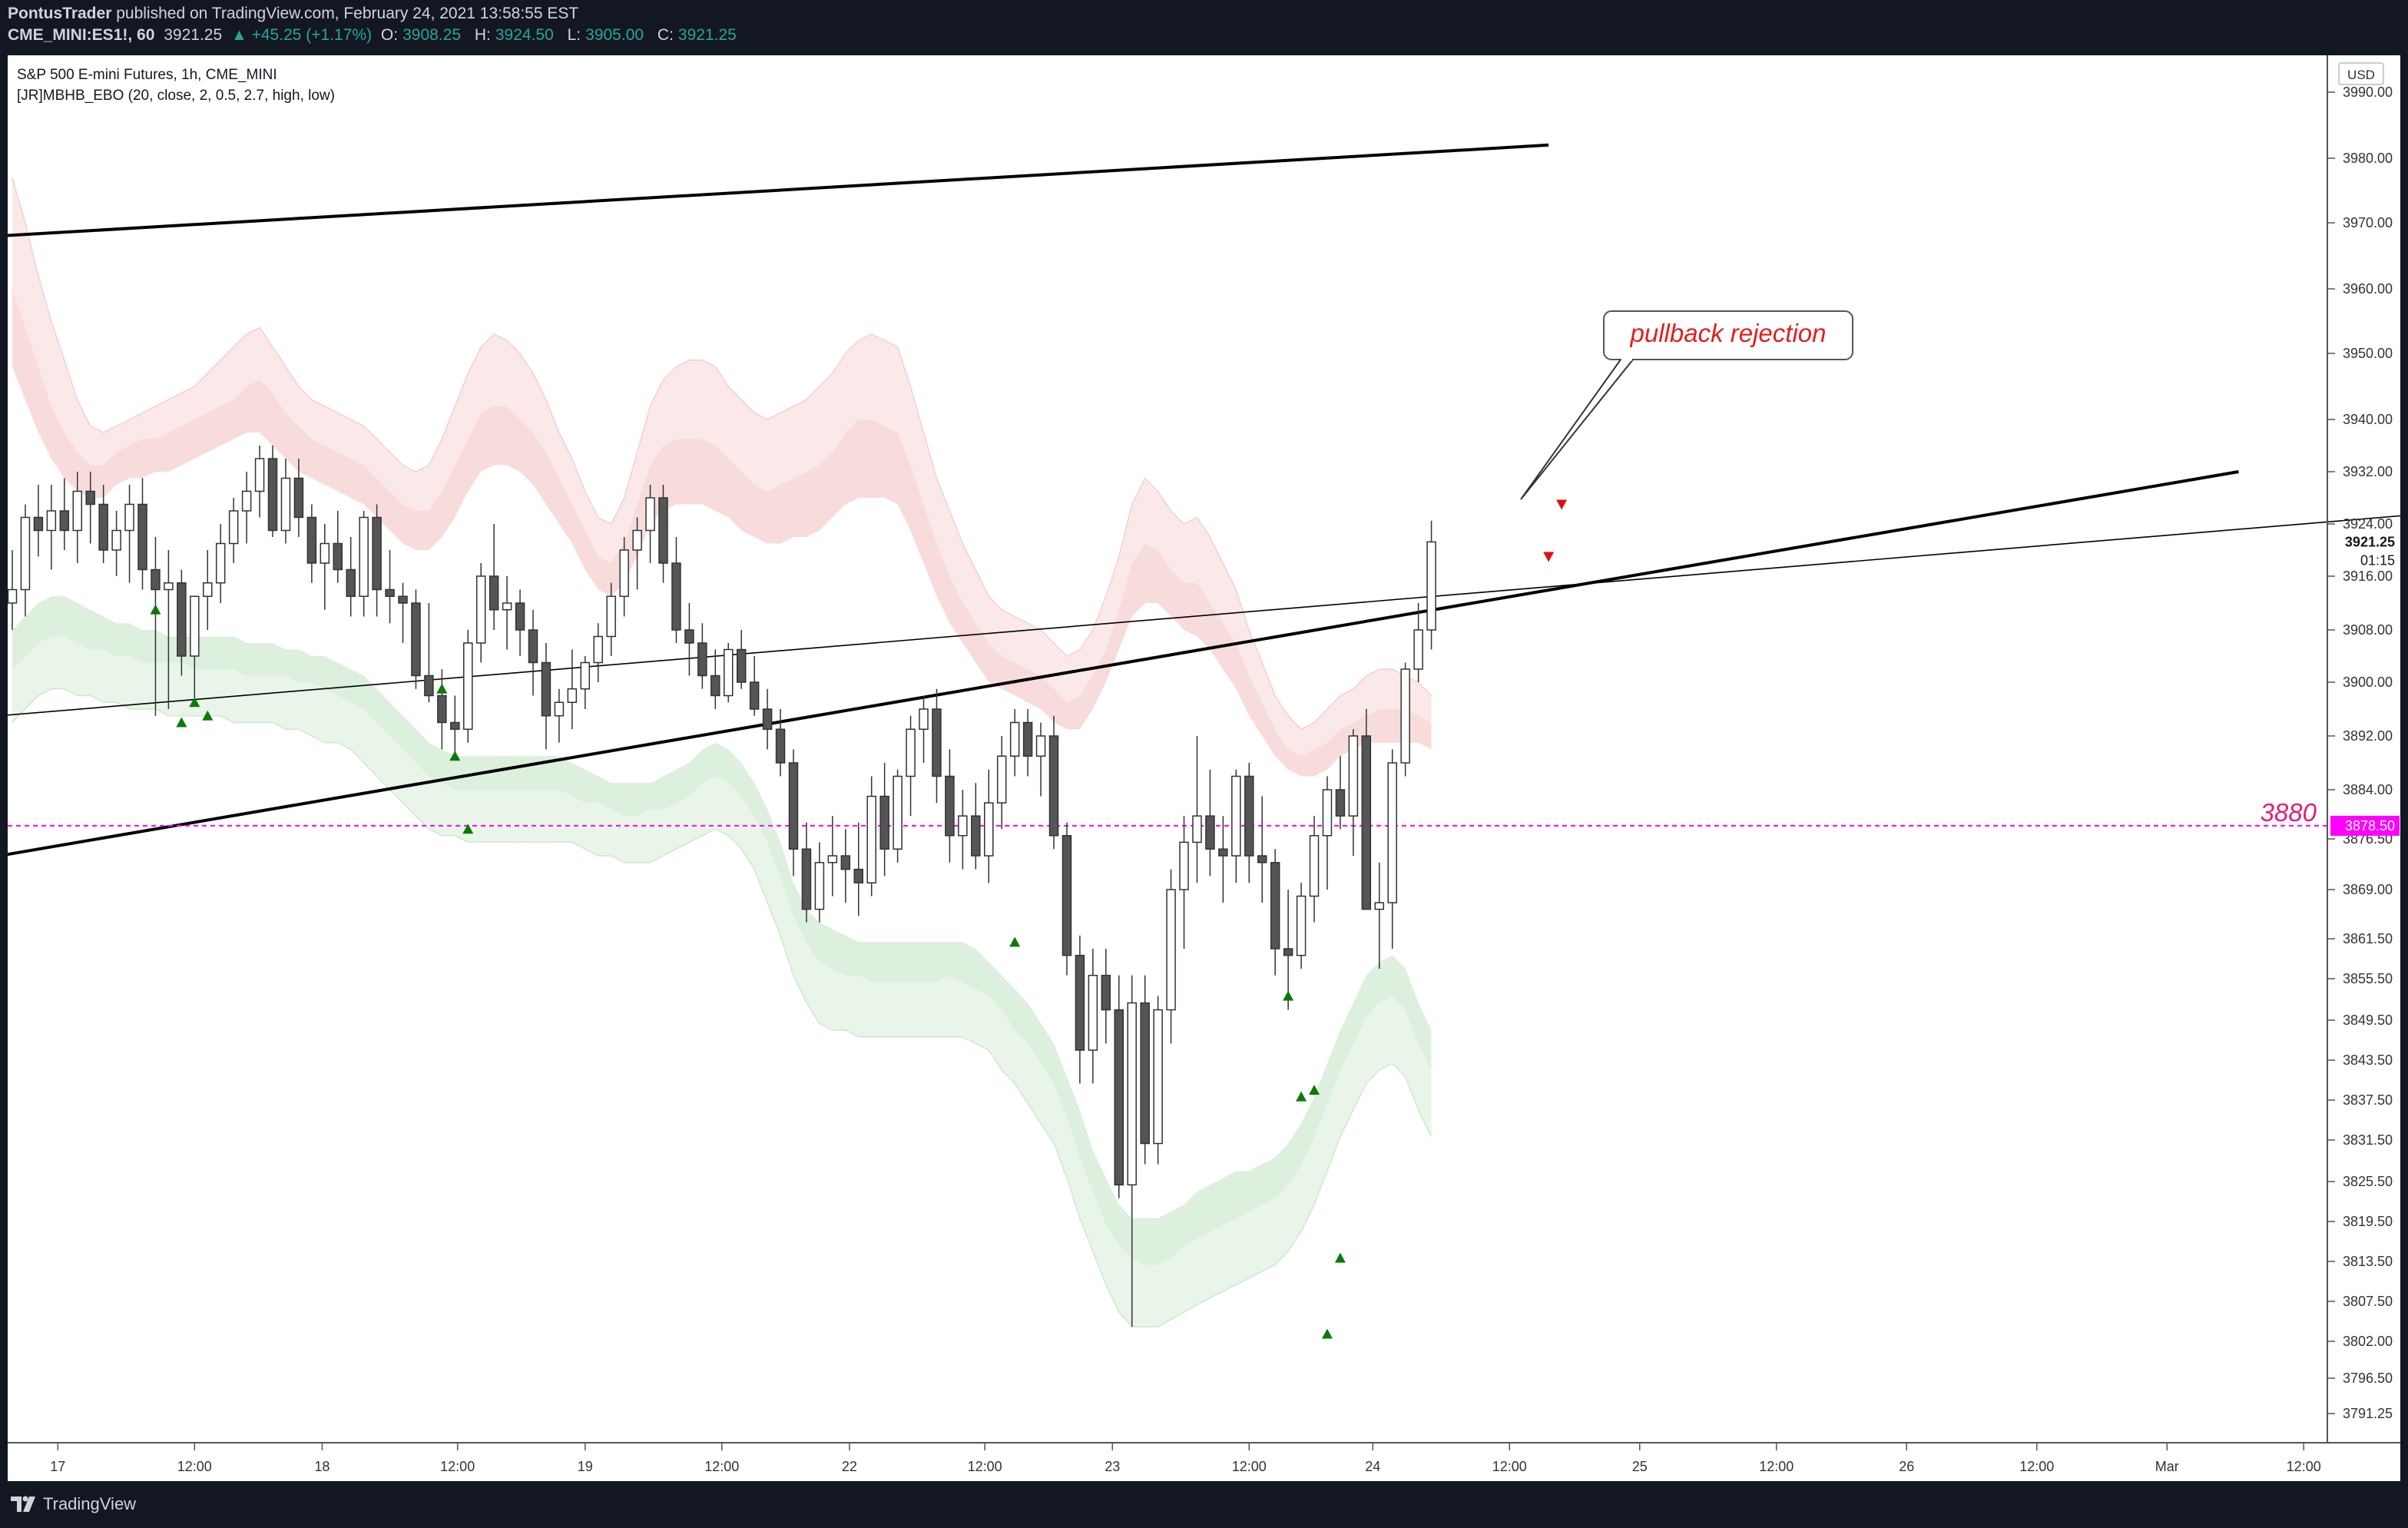 This screenshot has width=2408, height=1528. Describe the element at coordinates (23, 1504) in the screenshot. I see `tradingview-logo-icon` at that location.